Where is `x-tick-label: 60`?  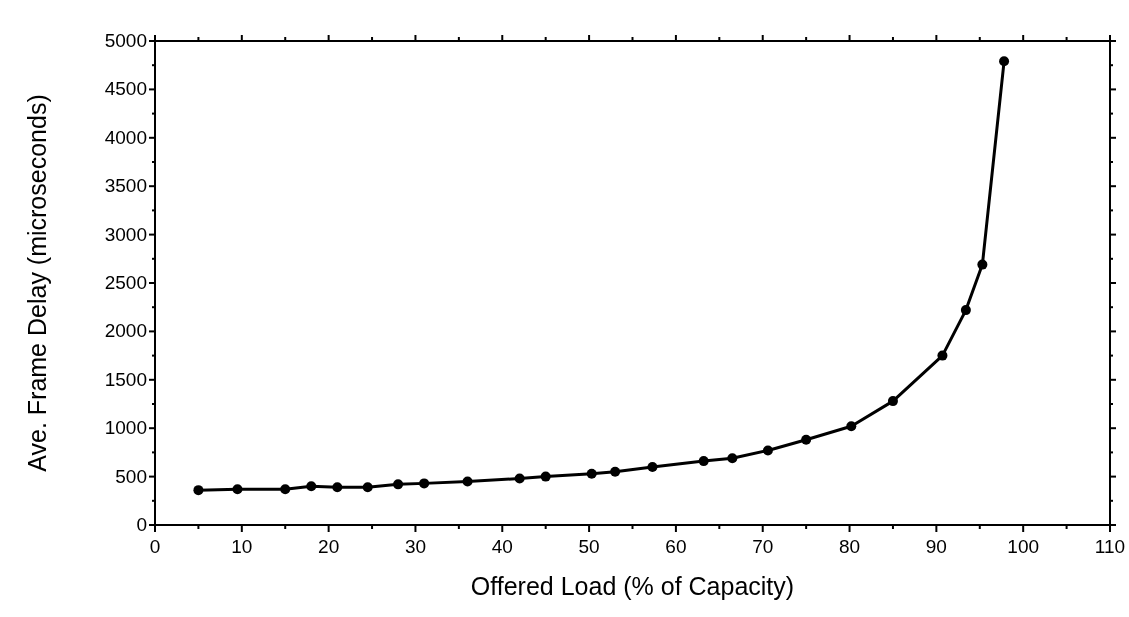
x-tick-label: 60 is located at coordinates (676, 546).